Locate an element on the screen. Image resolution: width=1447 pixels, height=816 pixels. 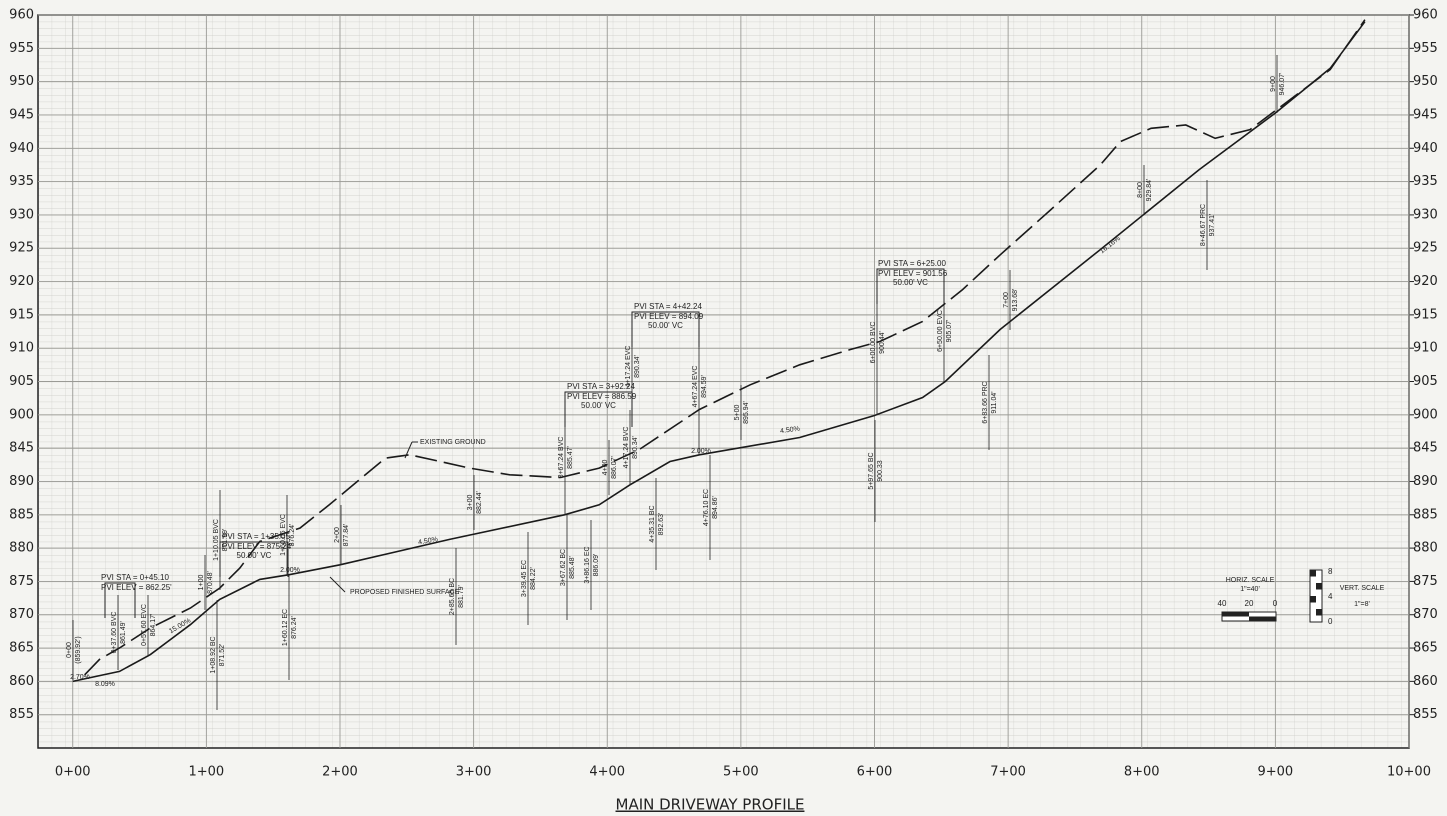
grade-label: 8.09% is located at coordinates (105, 684).